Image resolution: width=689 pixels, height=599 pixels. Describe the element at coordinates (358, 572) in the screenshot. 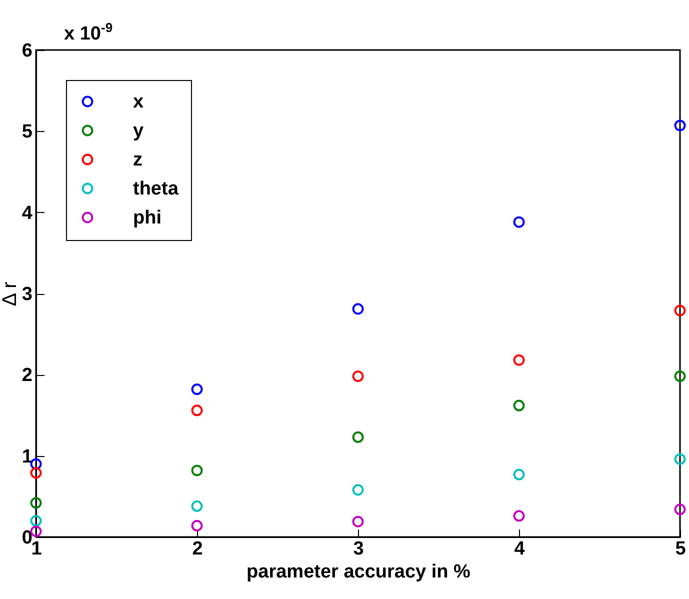

I see `x-axis-title: parameter accuracy in %` at that location.